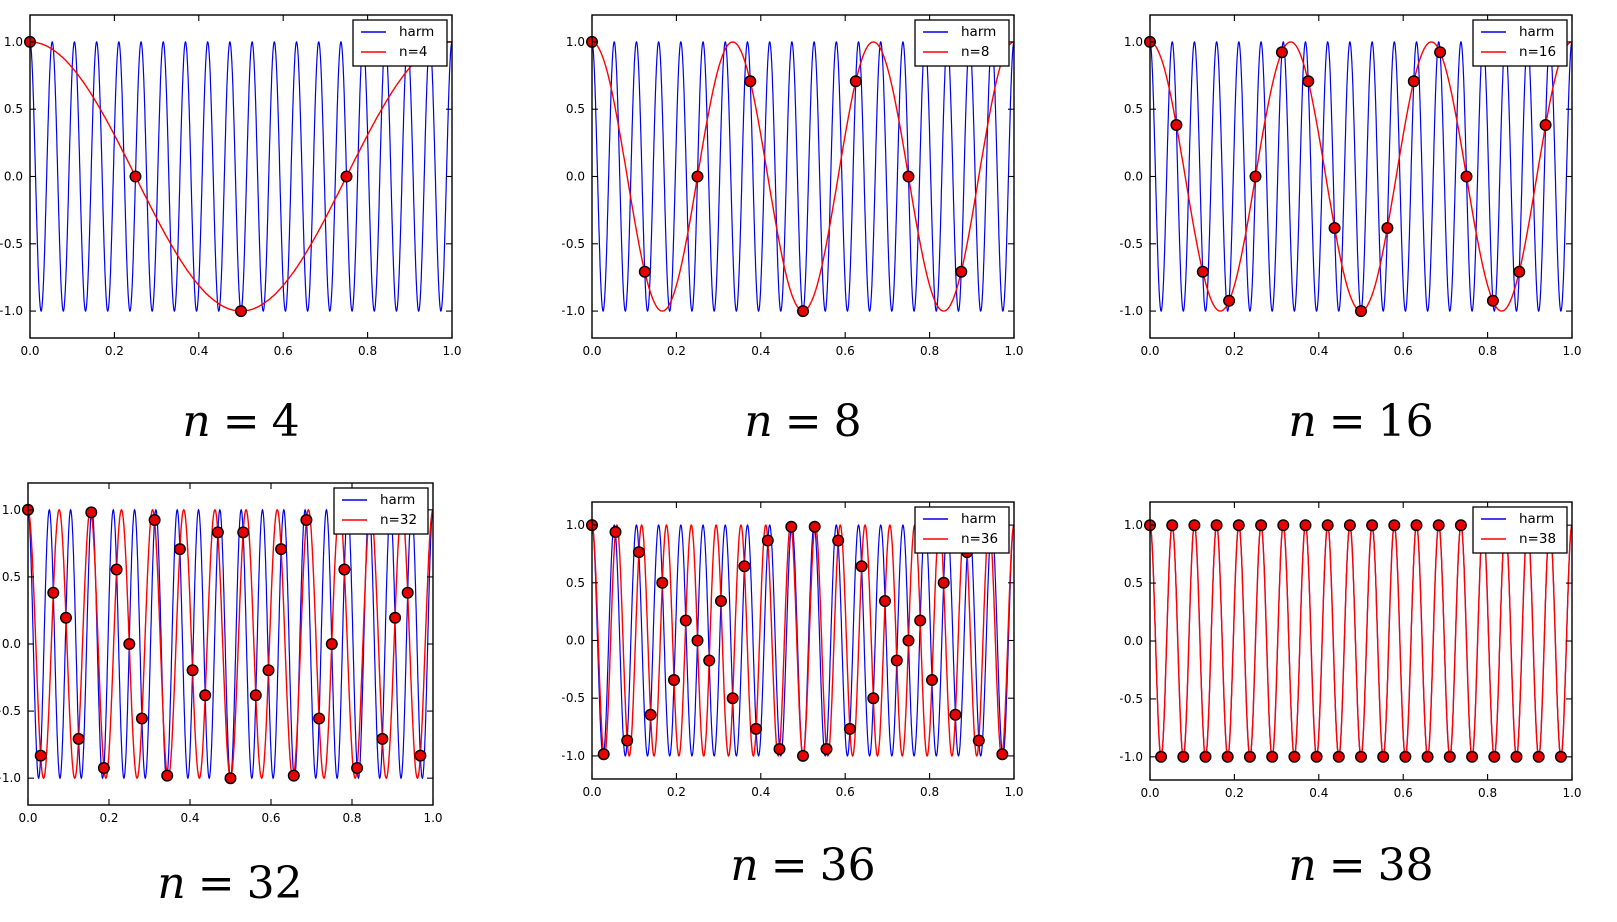 The width and height of the screenshot is (1617, 922). Describe the element at coordinates (929, 792) in the screenshot. I see `x-tick-label: 0.8` at that location.